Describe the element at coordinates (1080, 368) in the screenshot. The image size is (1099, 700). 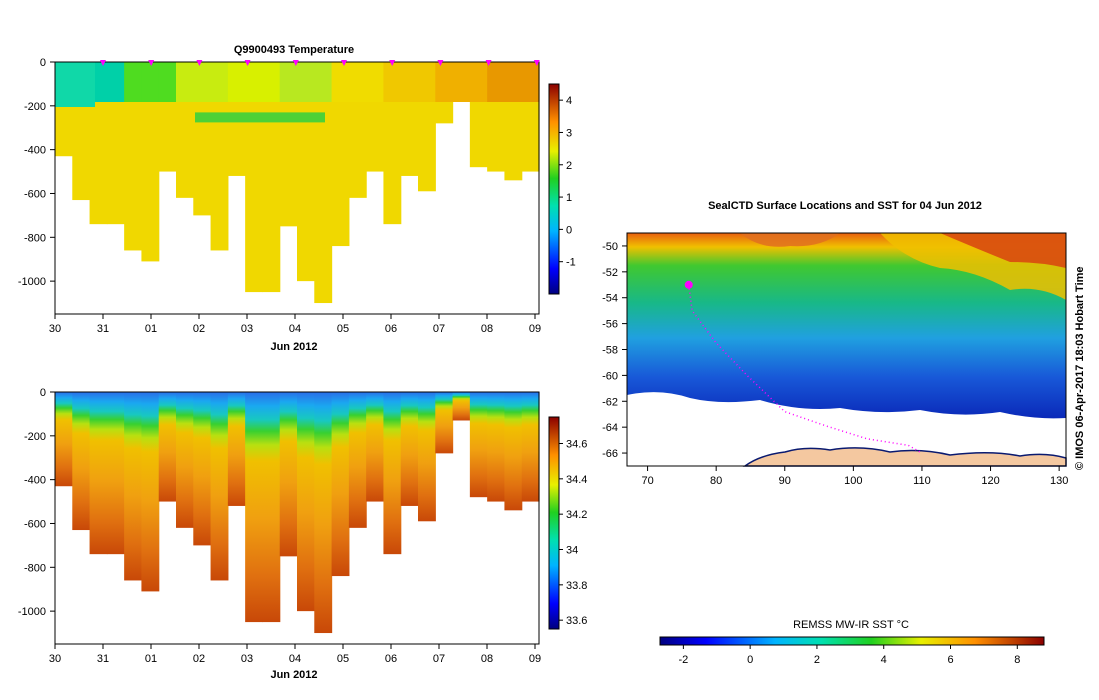
I see `imos-timestamp: © IMOS 06-Apr-2017 18:03 Hobart Time` at that location.